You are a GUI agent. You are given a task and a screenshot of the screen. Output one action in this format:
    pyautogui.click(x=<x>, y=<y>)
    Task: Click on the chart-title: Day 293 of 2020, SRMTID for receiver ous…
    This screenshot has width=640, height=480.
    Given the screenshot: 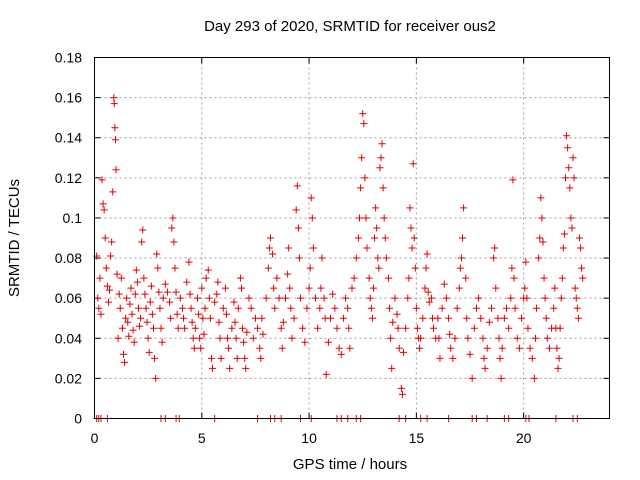 What is the action you would take?
    pyautogui.click(x=350, y=26)
    